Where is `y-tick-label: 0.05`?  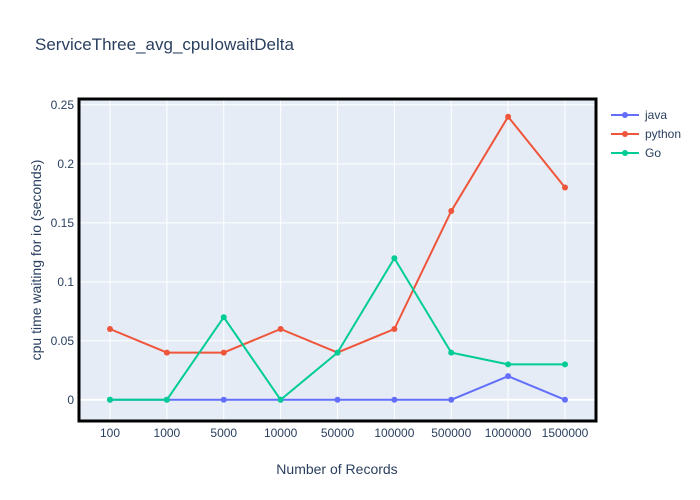
y-tick-label: 0.05 is located at coordinates (63, 341).